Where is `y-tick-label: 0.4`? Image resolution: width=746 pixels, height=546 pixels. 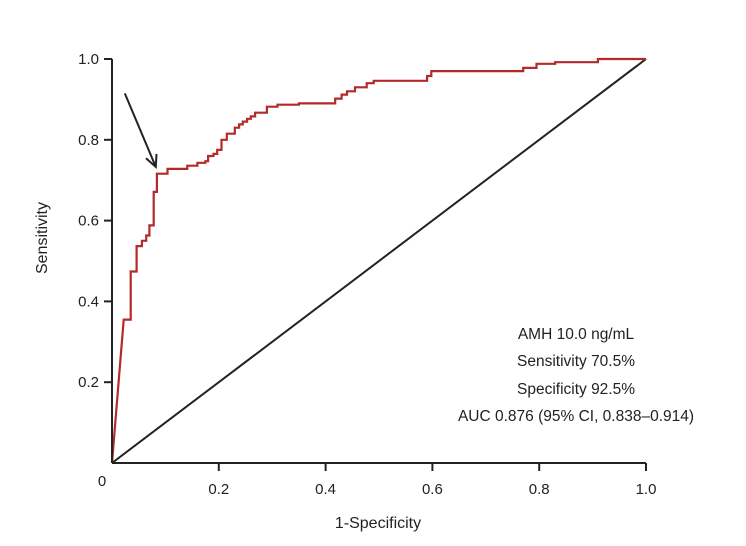 y-tick-label: 0.4 is located at coordinates (88, 301).